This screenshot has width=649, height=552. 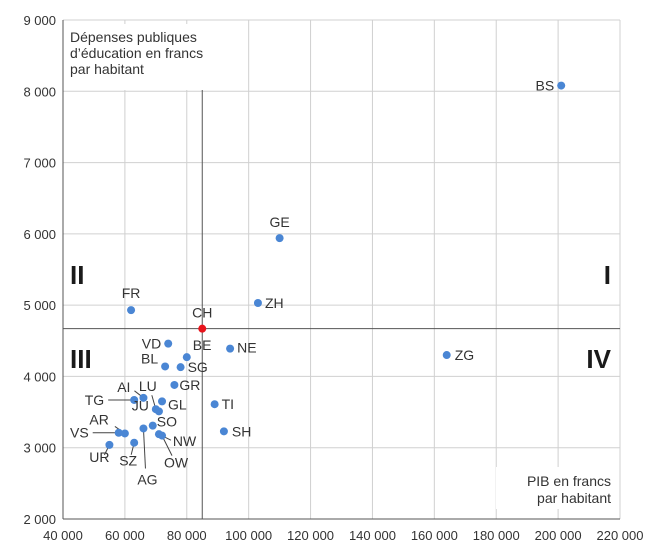 I want to click on point-label: VD, so click(x=151, y=344).